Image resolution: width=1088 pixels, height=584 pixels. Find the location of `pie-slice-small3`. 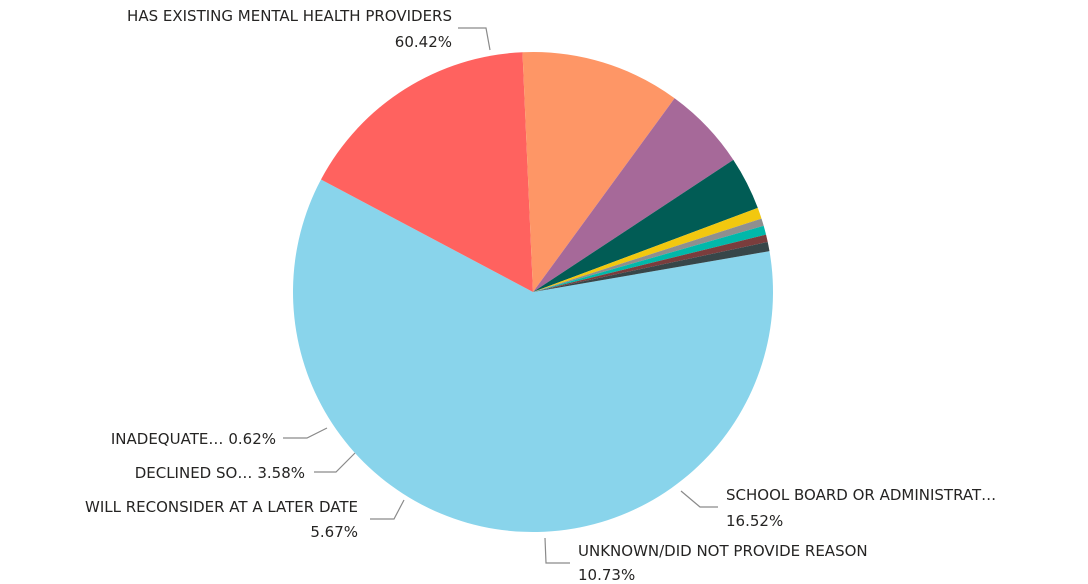

pie-slice-small3 is located at coordinates (650, 258).